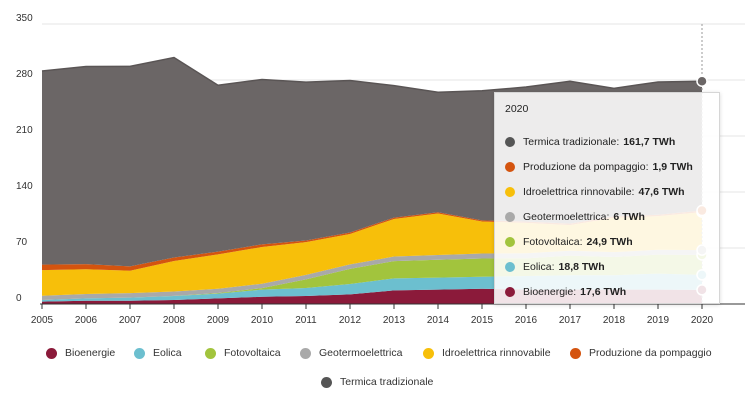  Describe the element at coordinates (482, 320) in the screenshot. I see `x-tick-label: 2015` at that location.